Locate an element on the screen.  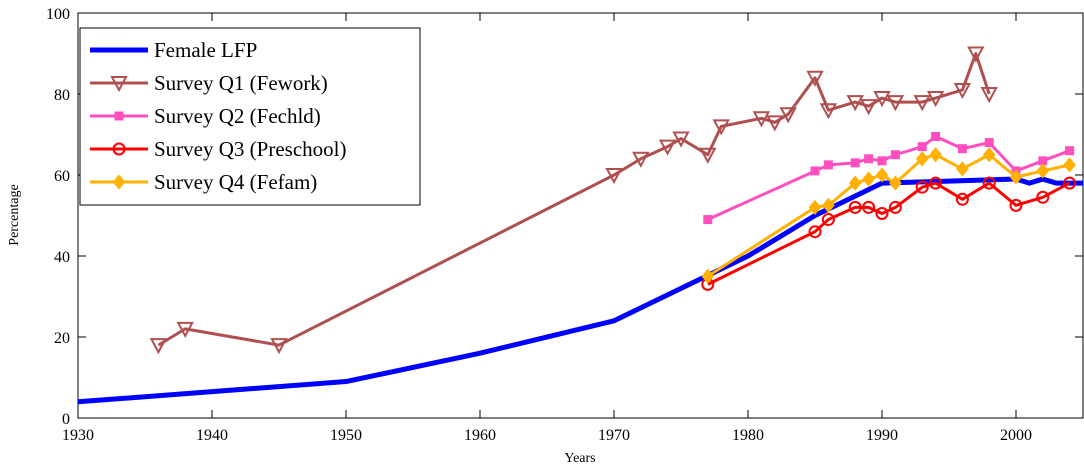
y-tick-label: 80 is located at coordinates (62, 95).